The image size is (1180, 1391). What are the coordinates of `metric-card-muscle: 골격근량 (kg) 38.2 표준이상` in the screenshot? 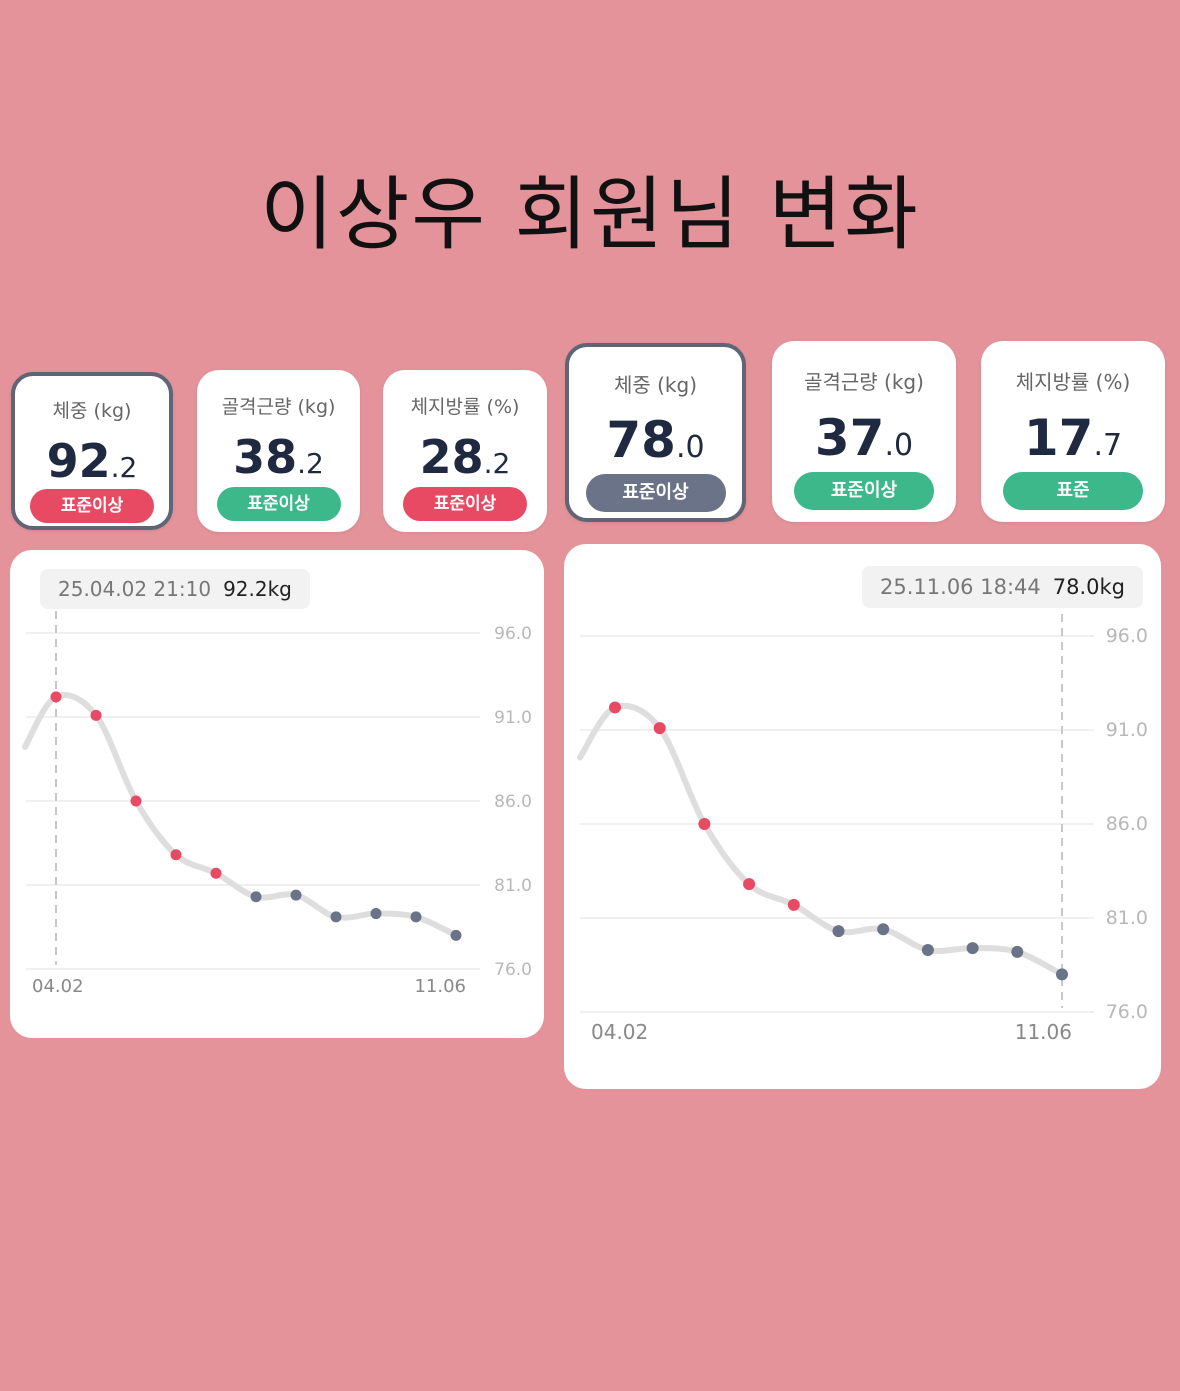 It's located at (278, 451).